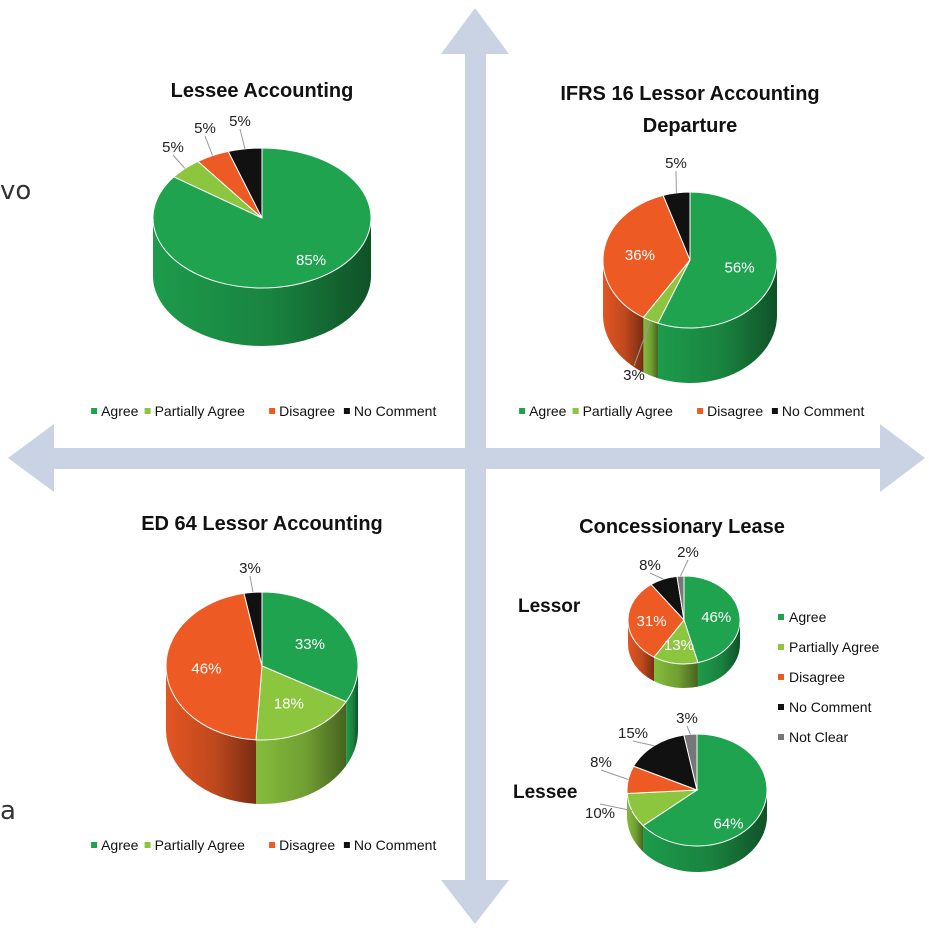 Image resolution: width=929 pixels, height=930 pixels. I want to click on pie-concessionary-lease-lessee: 64% 10% 8% 15% 3%, so click(676, 791).